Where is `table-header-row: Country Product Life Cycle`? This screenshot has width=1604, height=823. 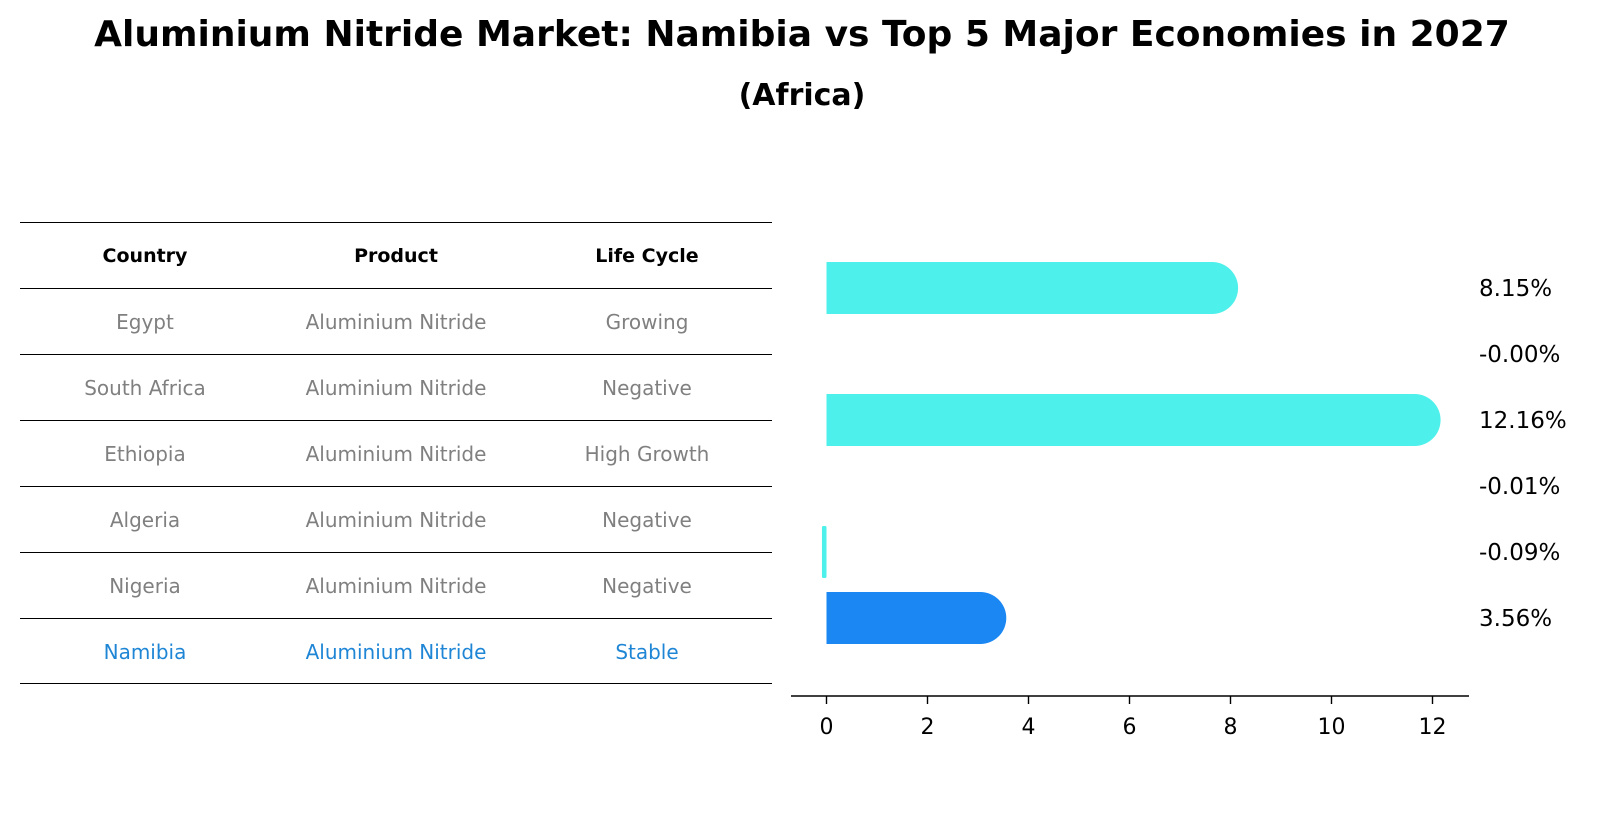 table-header-row: Country Product Life Cycle is located at coordinates (396, 255).